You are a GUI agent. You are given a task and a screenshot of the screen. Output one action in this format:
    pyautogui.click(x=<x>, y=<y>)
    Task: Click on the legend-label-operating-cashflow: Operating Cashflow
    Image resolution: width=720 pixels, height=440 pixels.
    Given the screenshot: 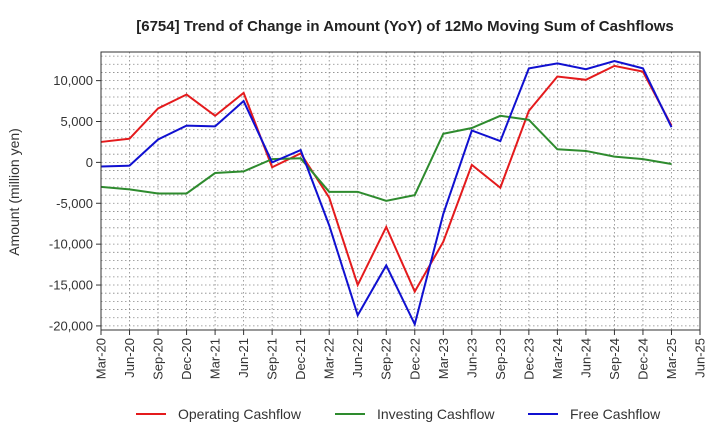 What is the action you would take?
    pyautogui.click(x=240, y=414)
    